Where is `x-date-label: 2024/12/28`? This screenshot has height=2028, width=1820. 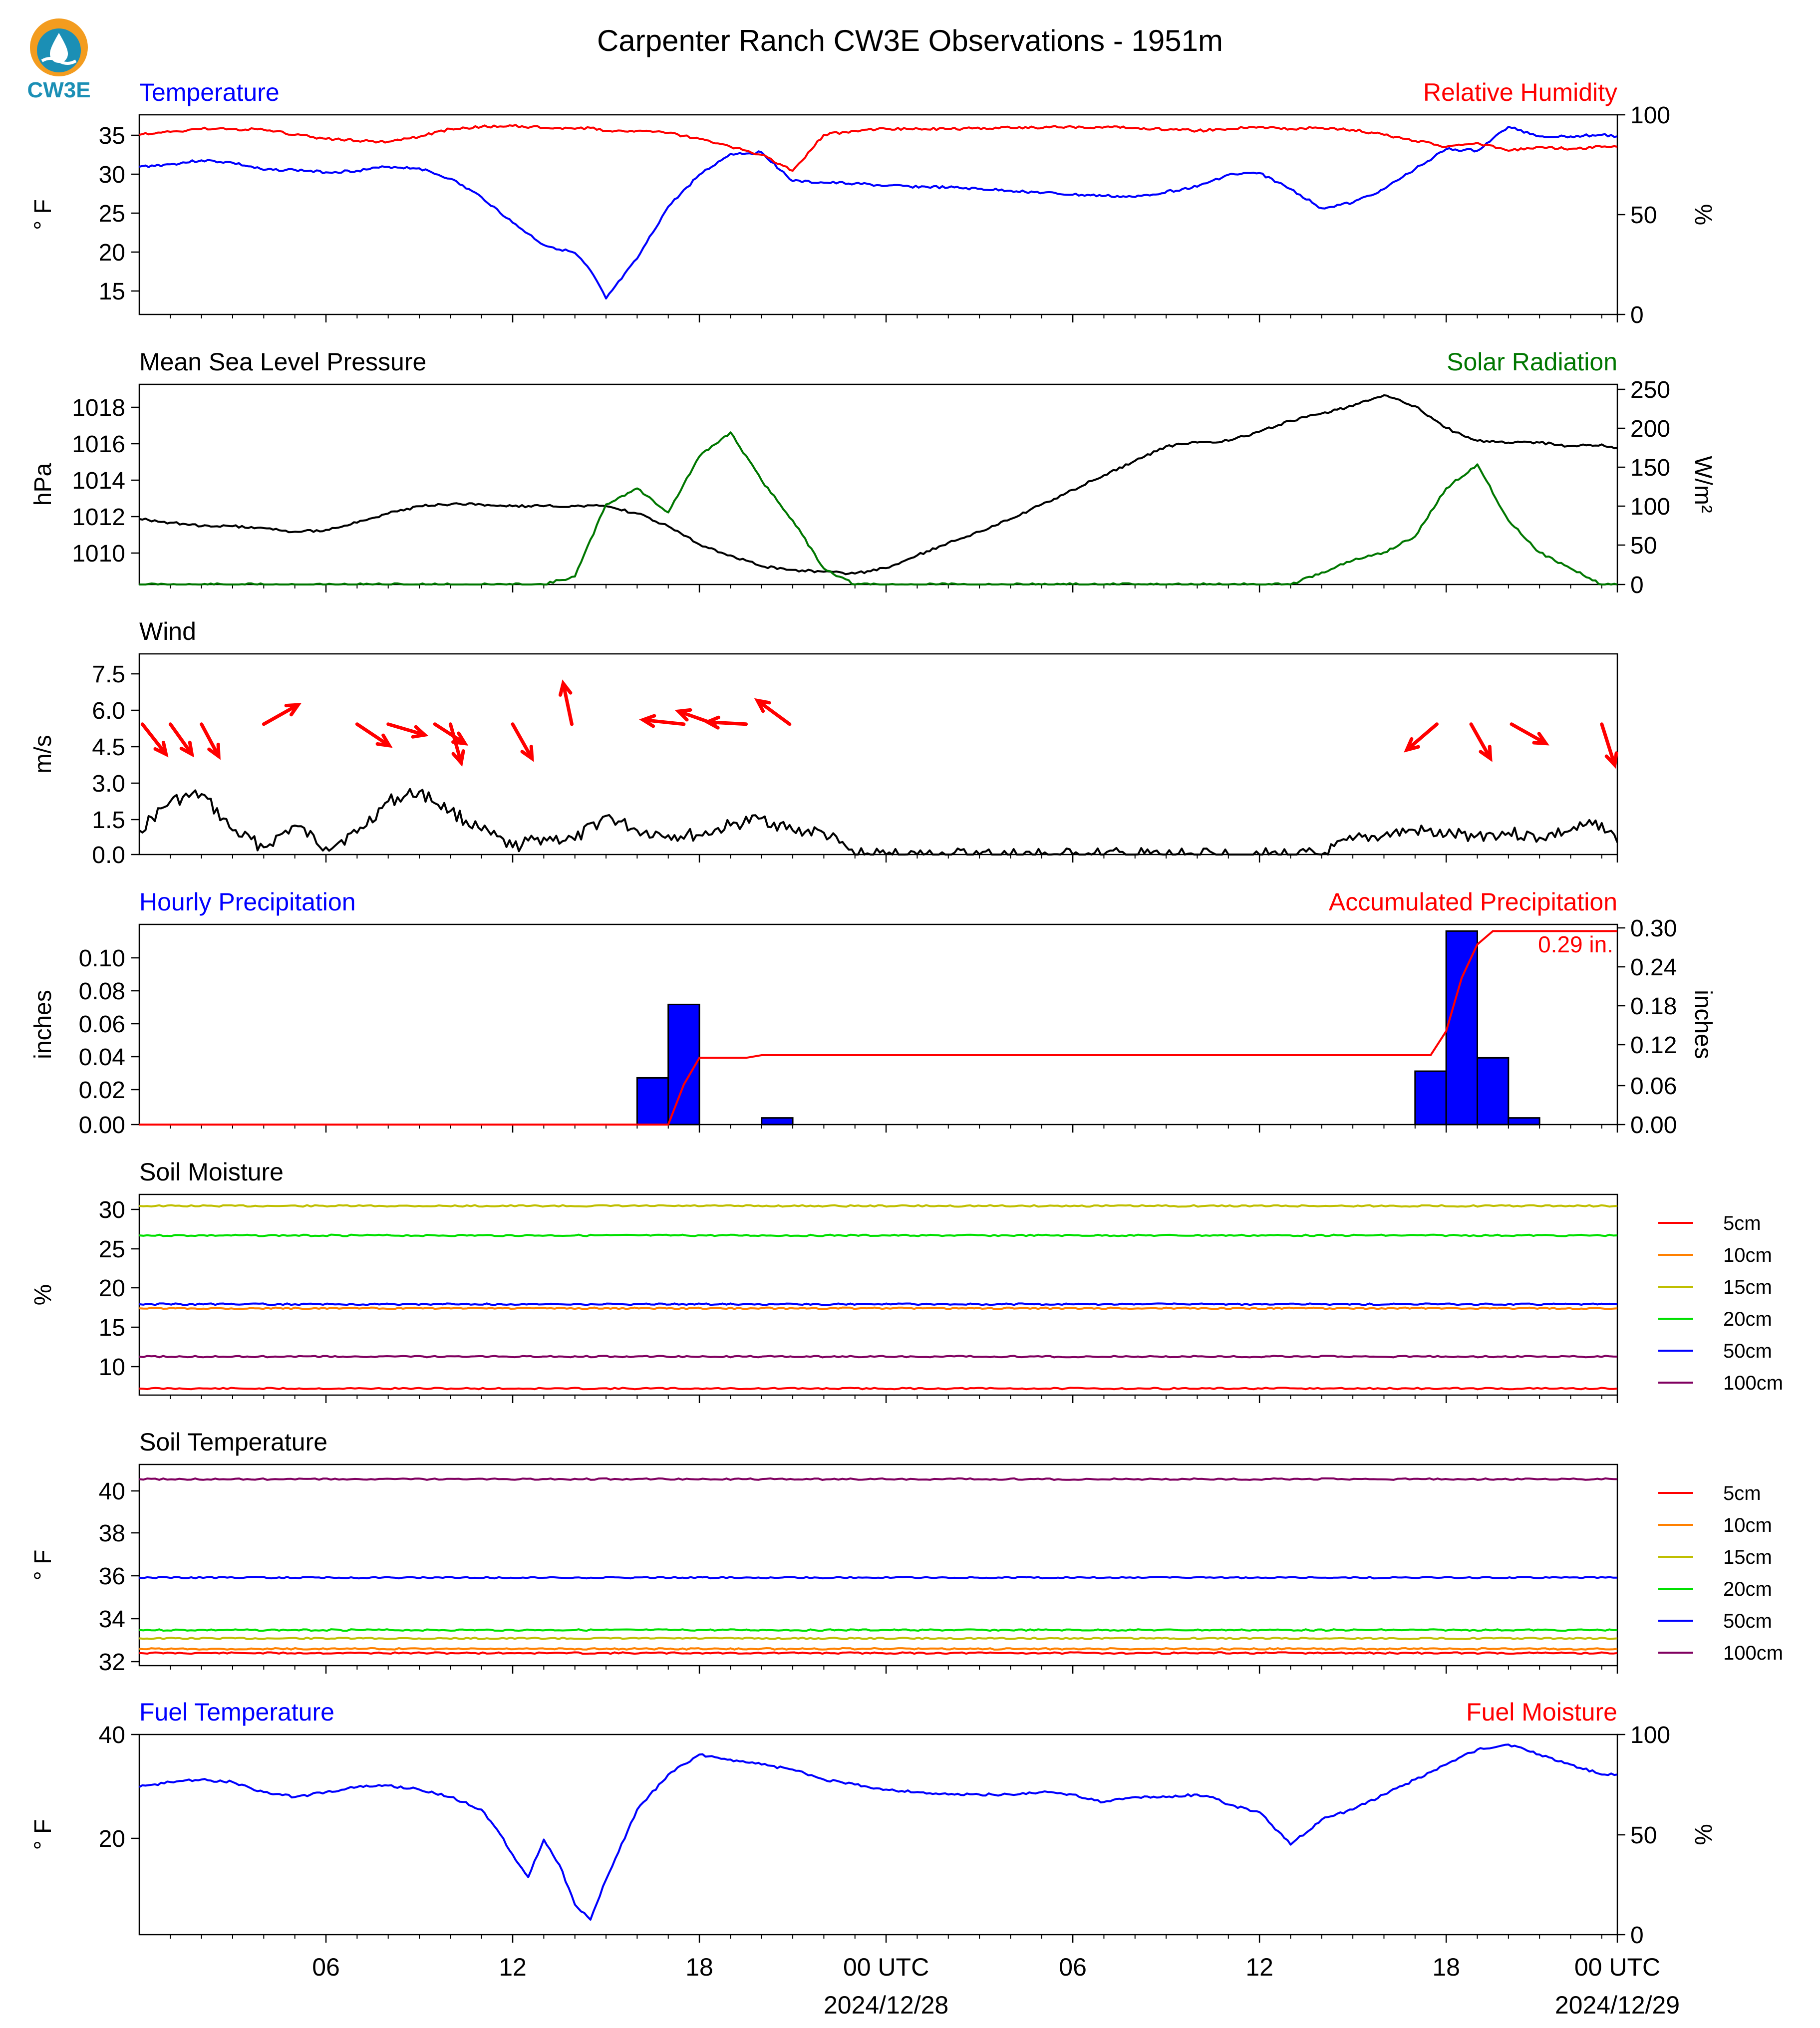 x-date-label: 2024/12/28 is located at coordinates (886, 2005).